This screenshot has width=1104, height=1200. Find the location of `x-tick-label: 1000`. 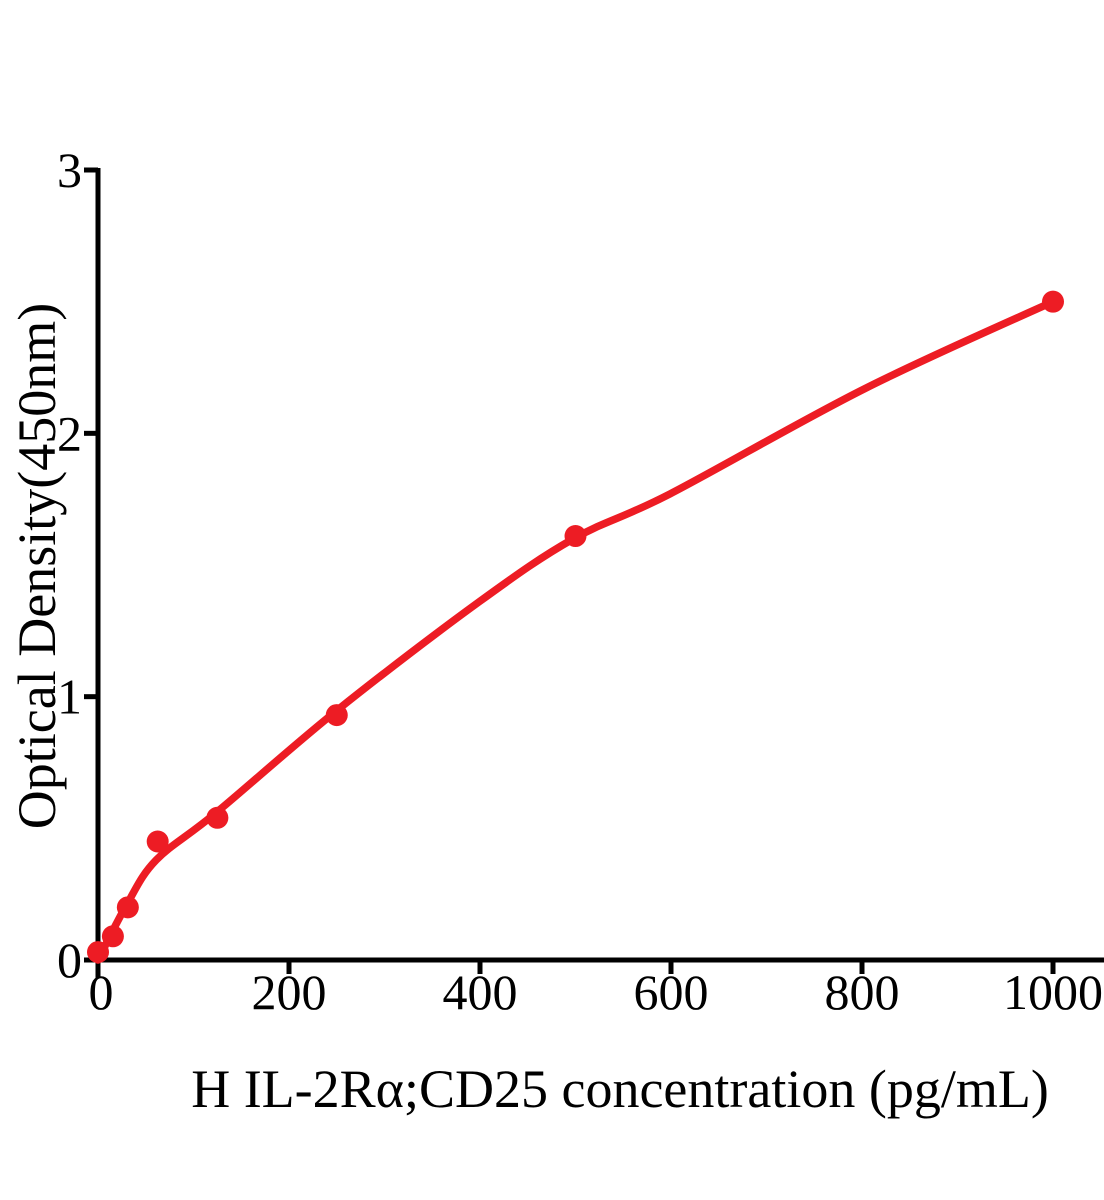

x-tick-label: 1000 is located at coordinates (1053, 992).